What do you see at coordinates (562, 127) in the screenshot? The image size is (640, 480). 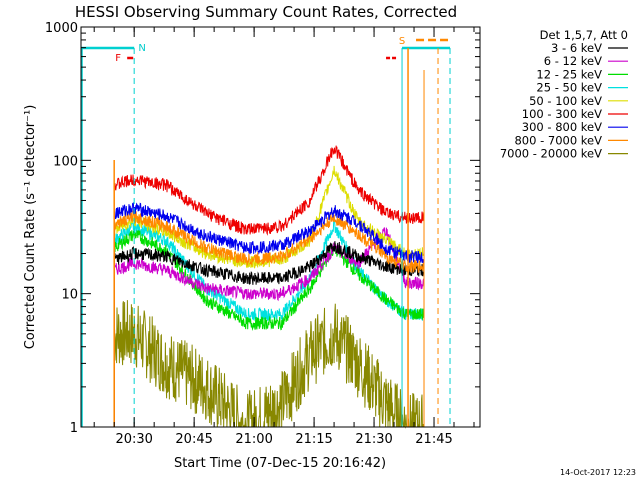 I see `legend-label-6: 300 - 800 keV` at bounding box center [562, 127].